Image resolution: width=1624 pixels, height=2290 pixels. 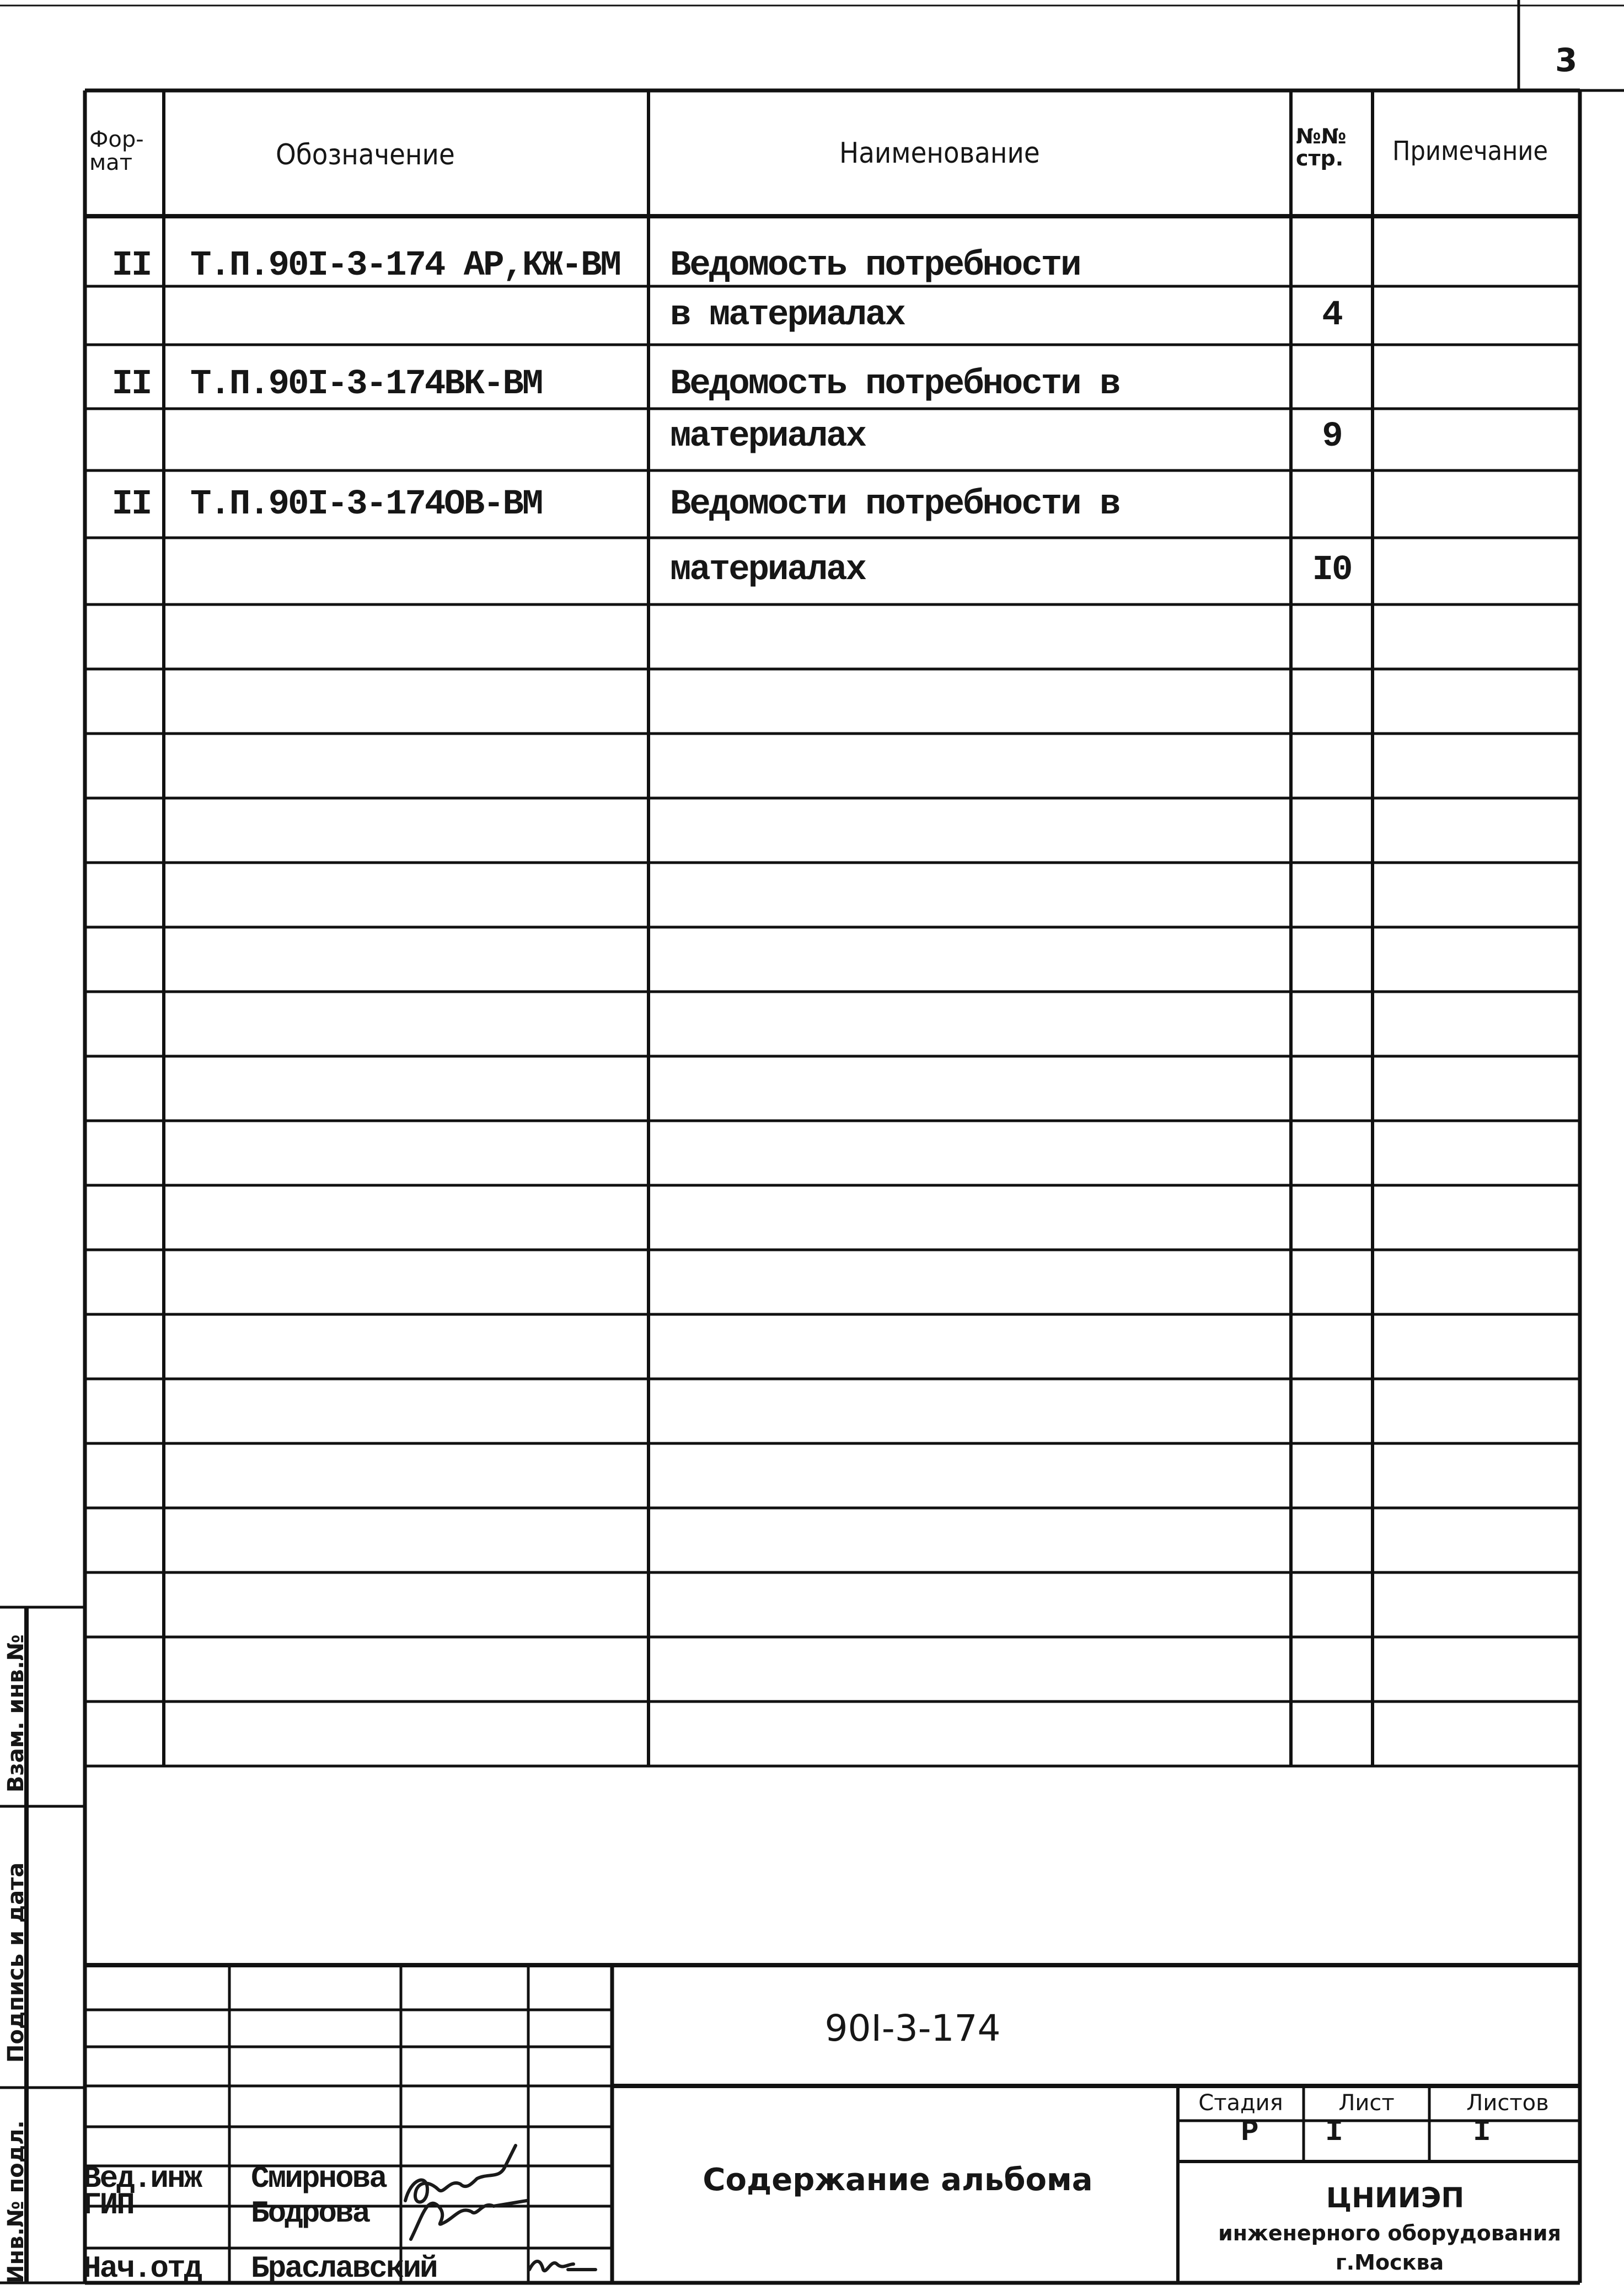 I want to click on header-format-line1: Фор-, so click(x=117, y=139).